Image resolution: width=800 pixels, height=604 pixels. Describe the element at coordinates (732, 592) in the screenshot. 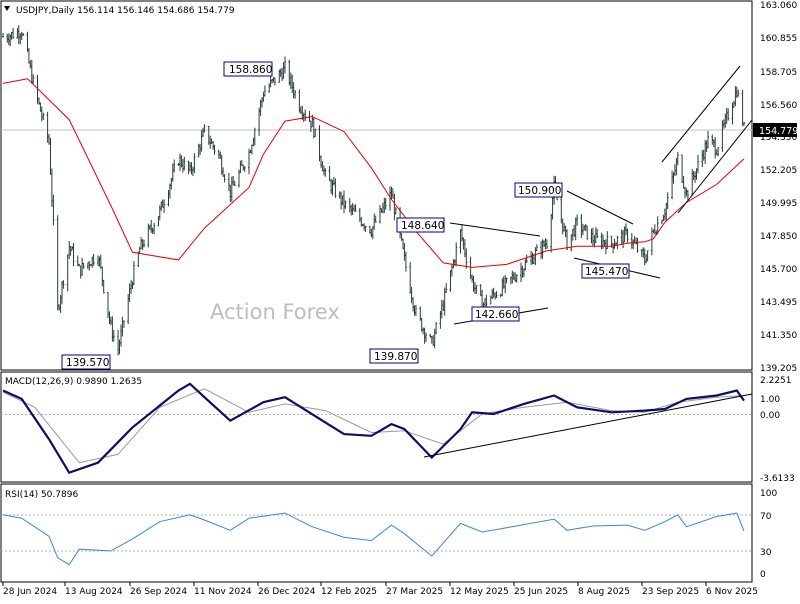

I see `svg-text: 6 Nov 2025` at that location.